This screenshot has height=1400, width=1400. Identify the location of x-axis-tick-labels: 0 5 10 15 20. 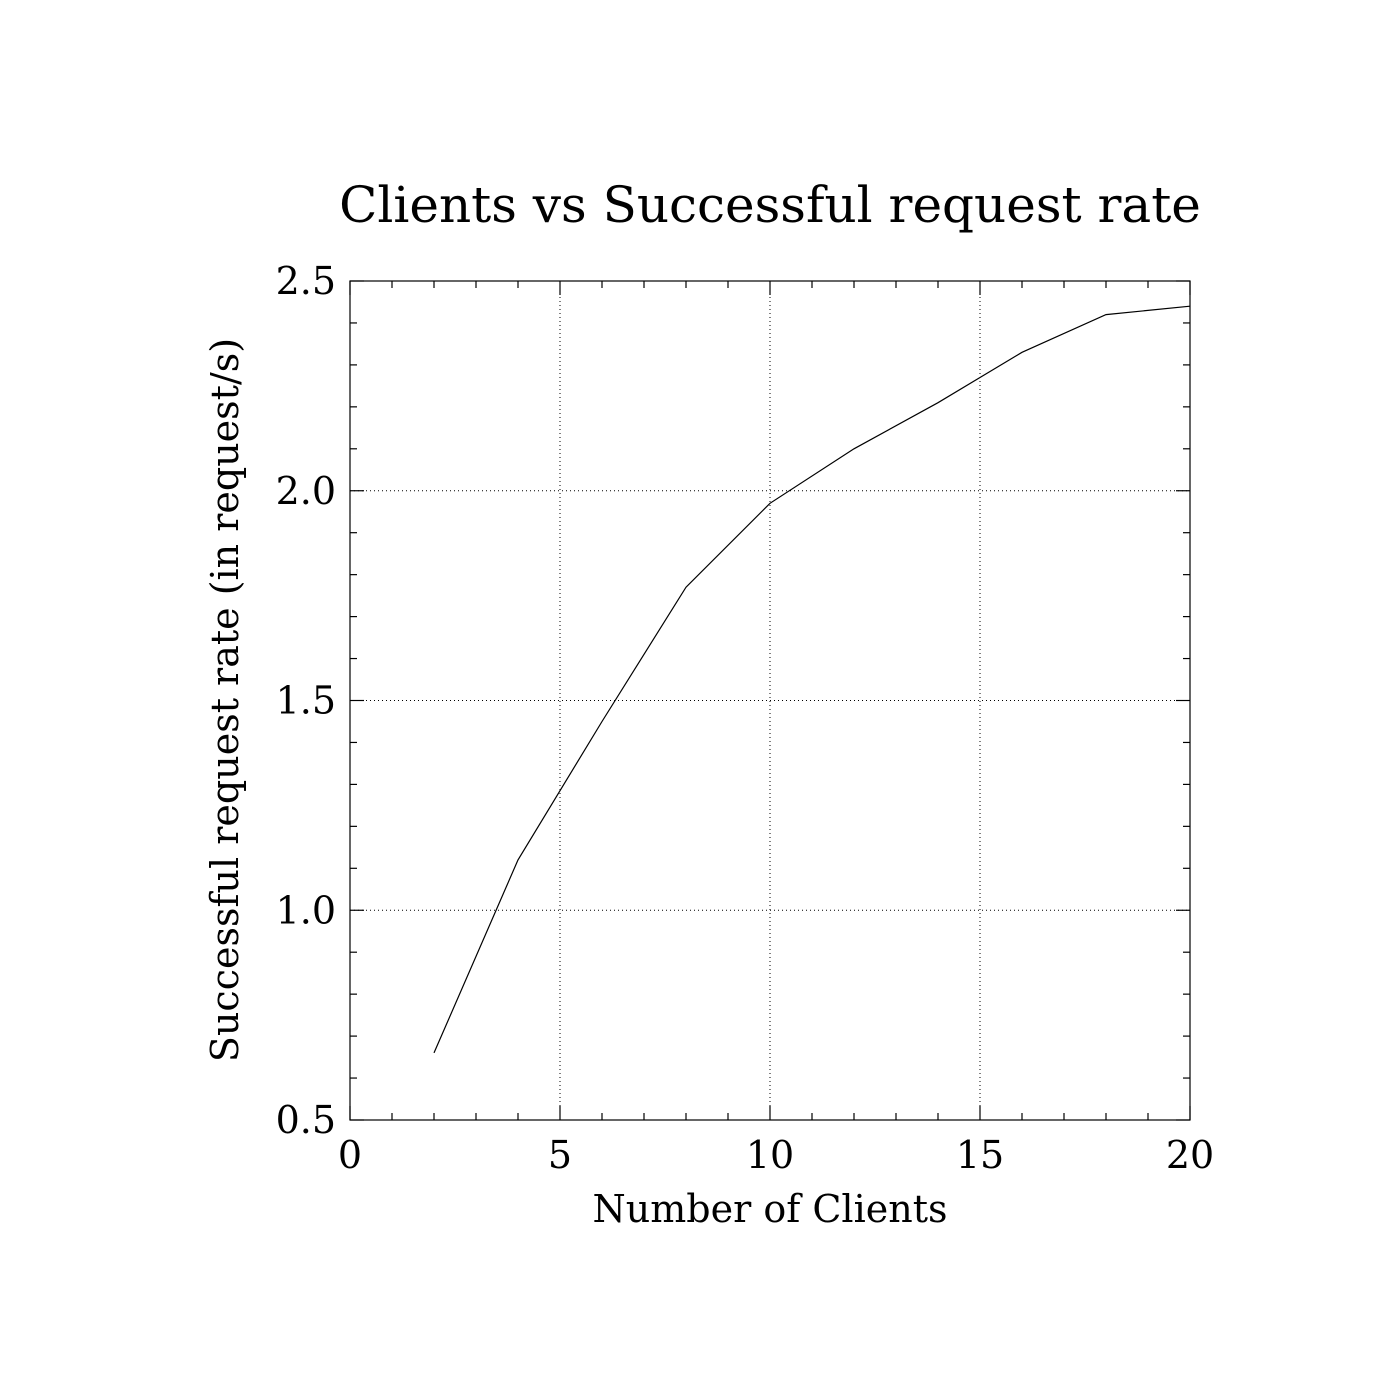
(776, 1155).